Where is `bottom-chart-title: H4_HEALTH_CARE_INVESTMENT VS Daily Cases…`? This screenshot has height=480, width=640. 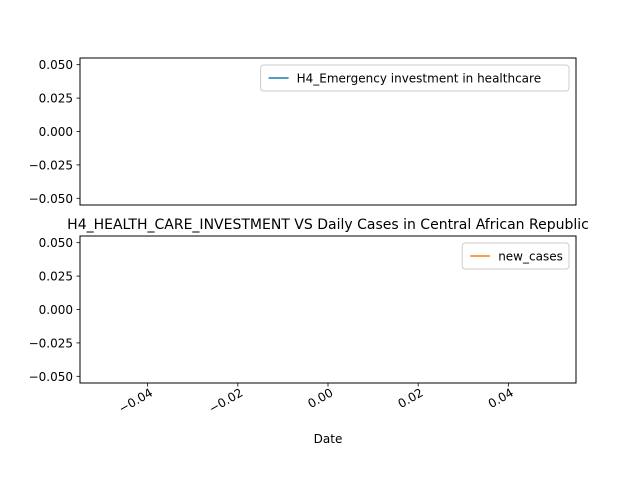
bottom-chart-title: H4_HEALTH_CARE_INVESTMENT VS Daily Cases… is located at coordinates (328, 225).